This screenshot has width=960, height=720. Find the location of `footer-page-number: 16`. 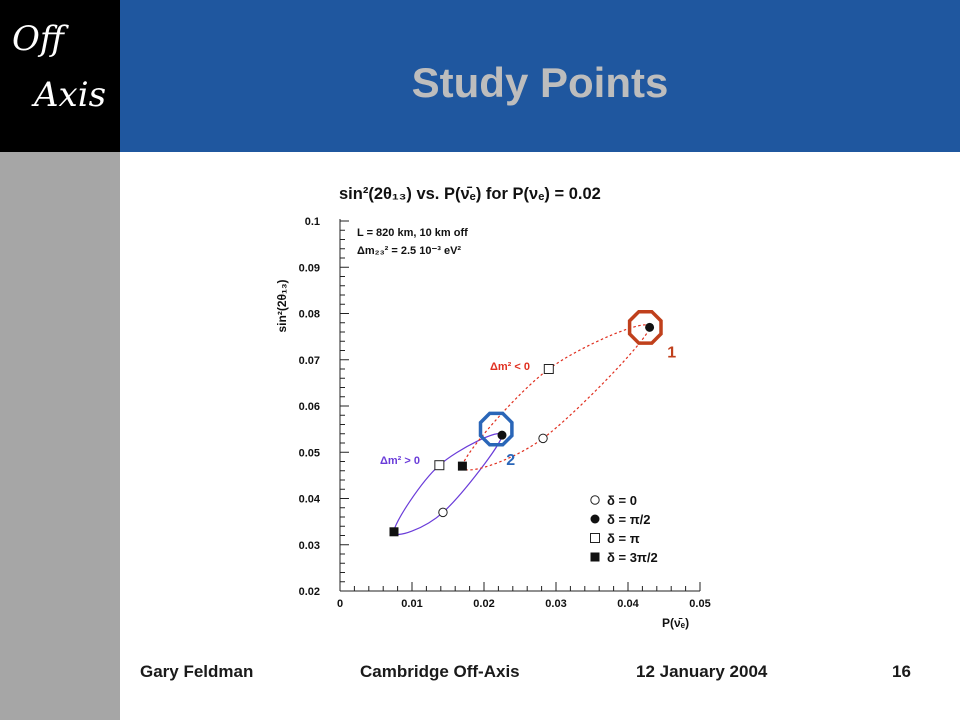

footer-page-number: 16 is located at coordinates (901, 671).